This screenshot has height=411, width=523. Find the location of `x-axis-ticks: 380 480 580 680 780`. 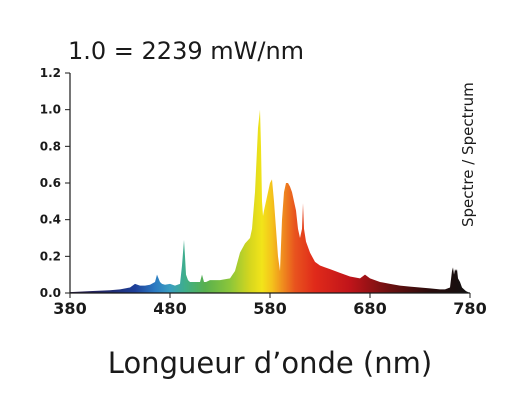

x-axis-ticks: 380 480 580 680 780 is located at coordinates (270, 305).